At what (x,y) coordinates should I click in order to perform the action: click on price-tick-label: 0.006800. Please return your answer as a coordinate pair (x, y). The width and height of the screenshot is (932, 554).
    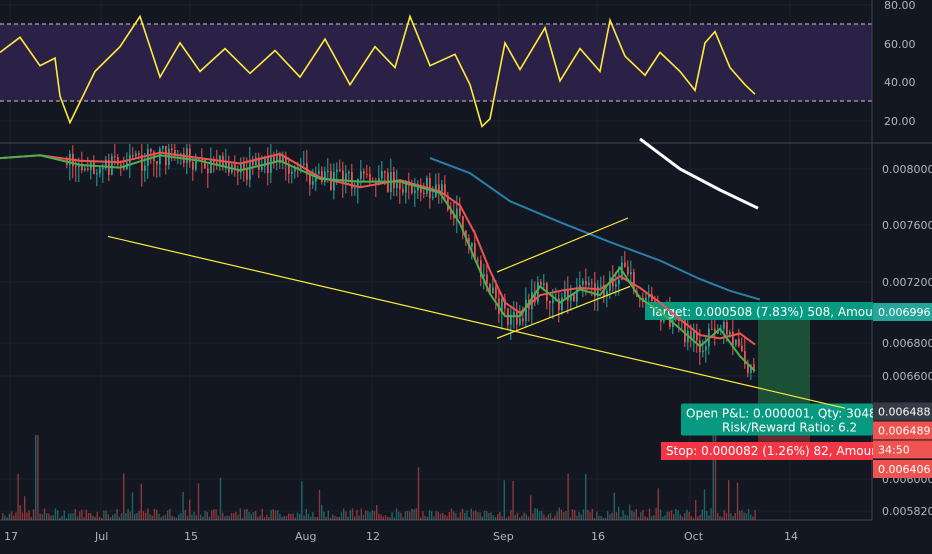
    Looking at the image, I should click on (907, 343).